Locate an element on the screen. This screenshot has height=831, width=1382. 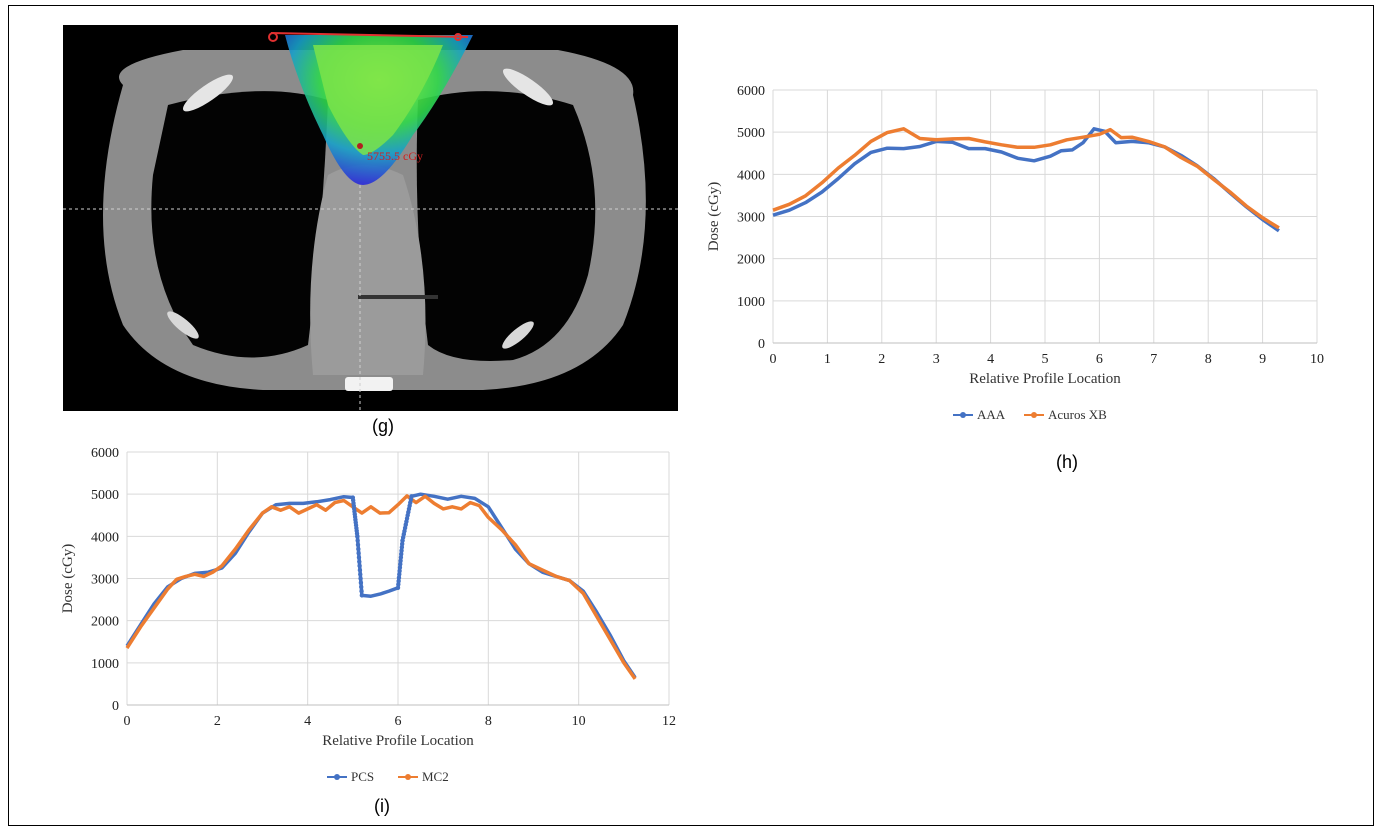
x-tick-label: 1 is located at coordinates (827, 359).